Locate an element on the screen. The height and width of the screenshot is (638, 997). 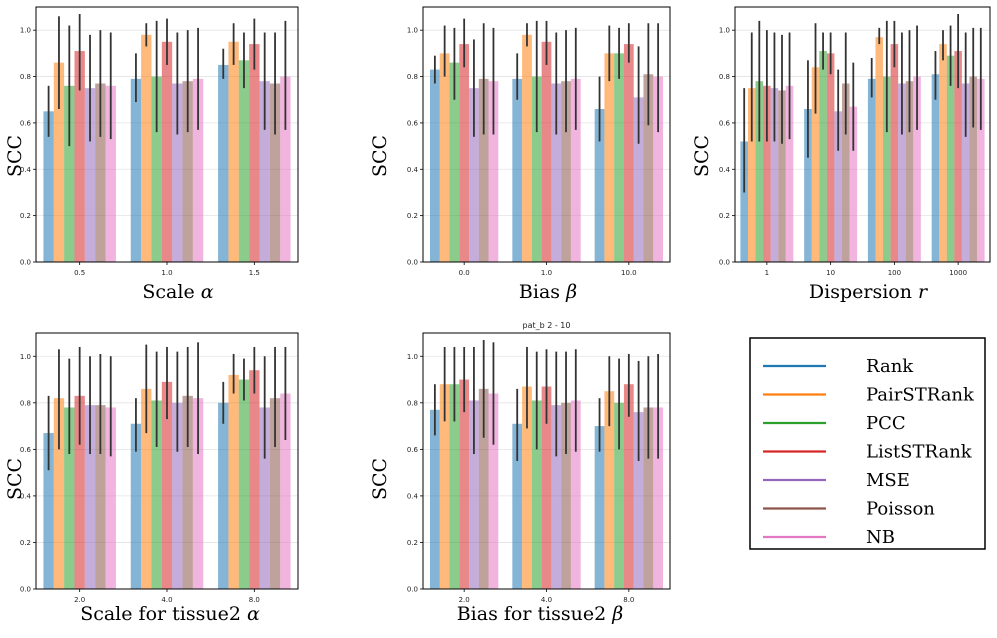
y-tick-label: 0.2 is located at coordinates (412, 216).